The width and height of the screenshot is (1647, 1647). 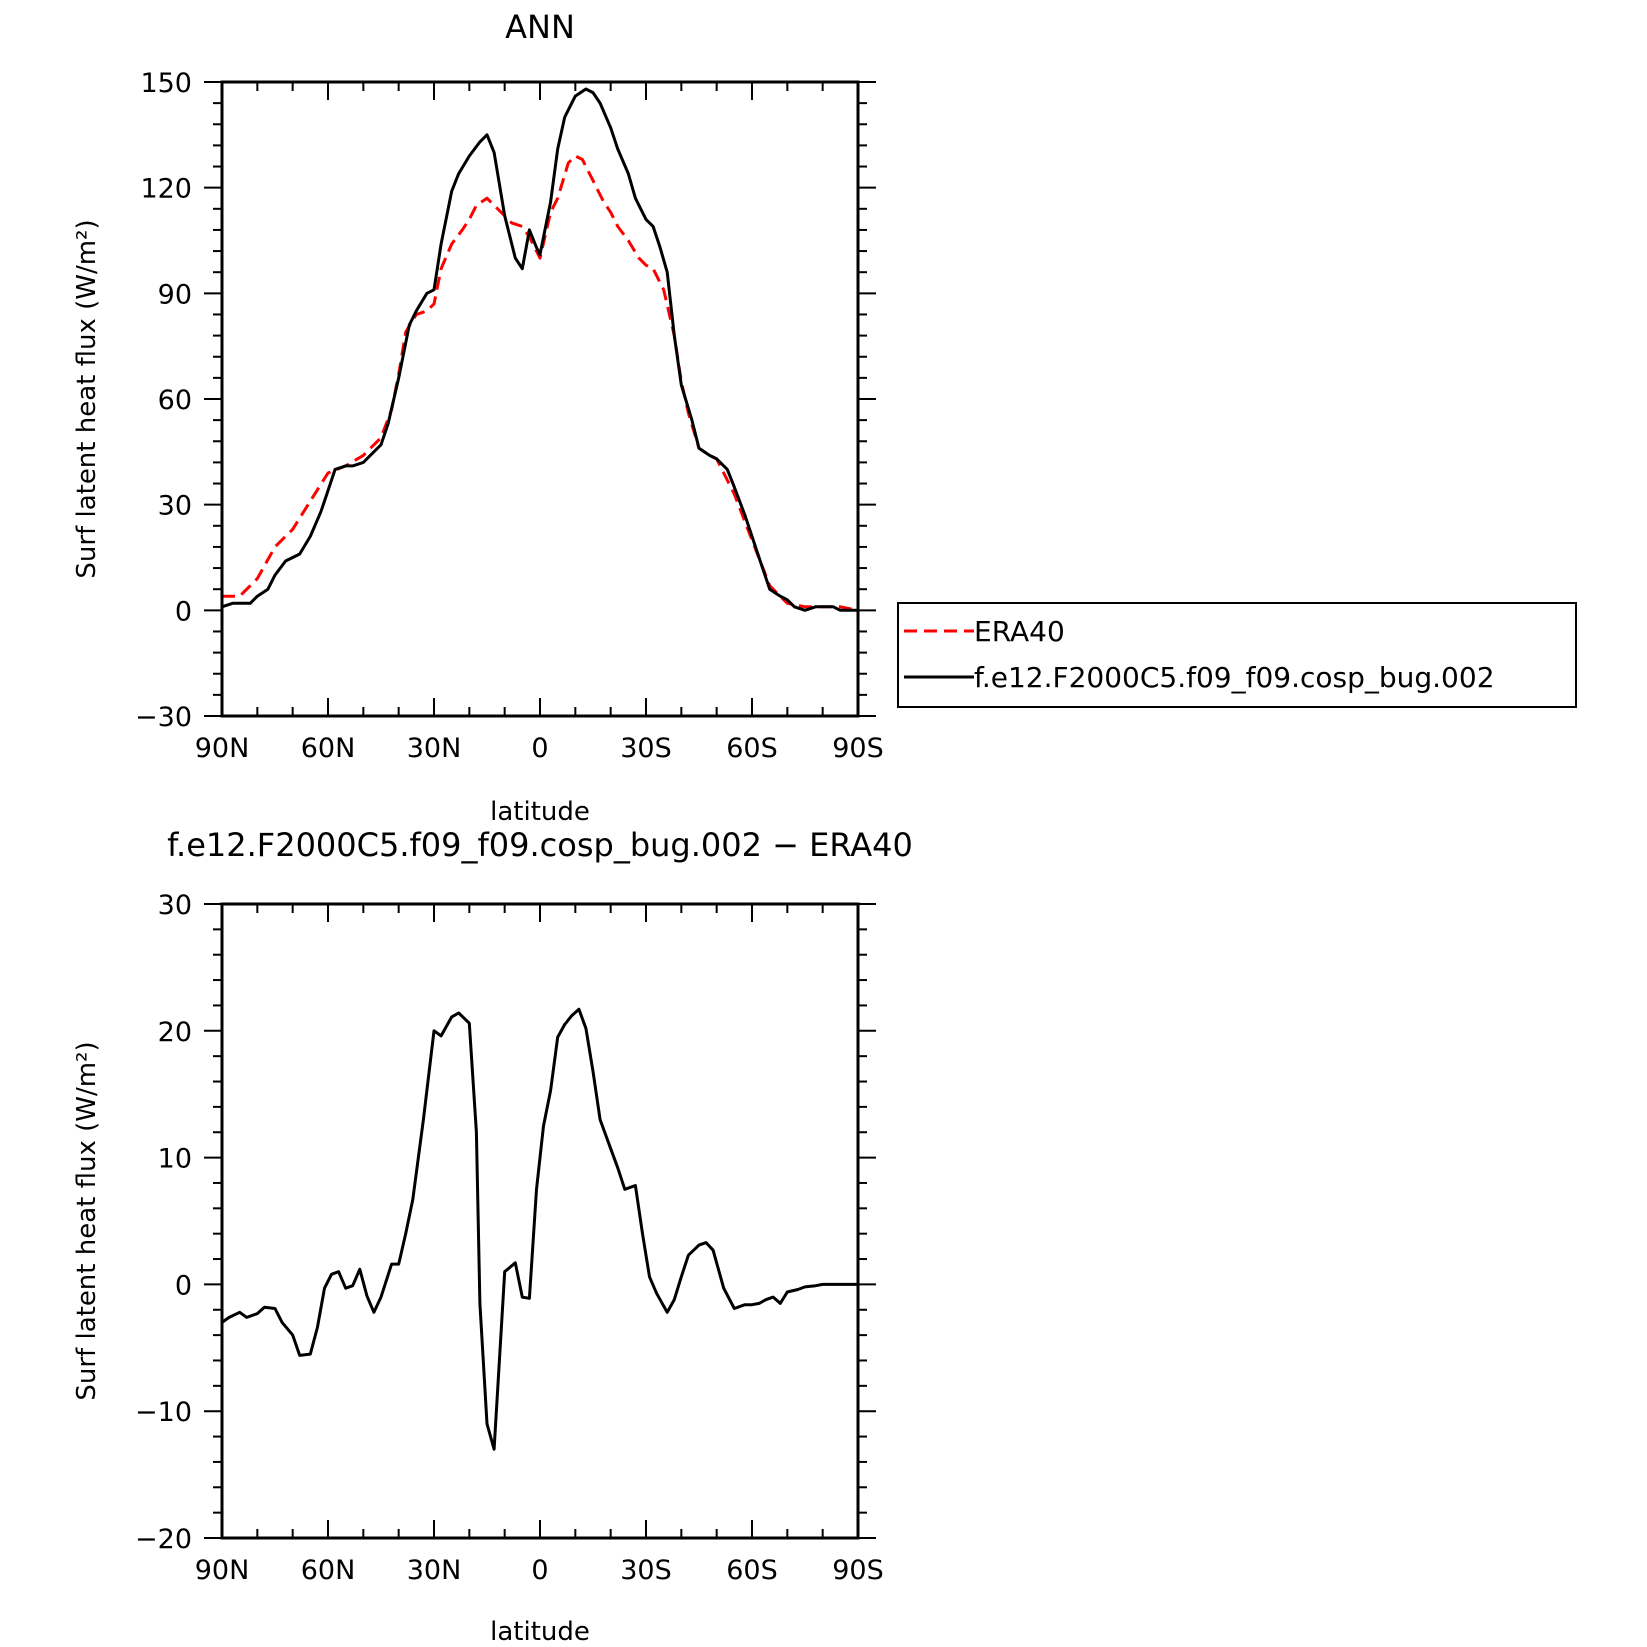 I want to click on top-chart-series, so click(x=540, y=349).